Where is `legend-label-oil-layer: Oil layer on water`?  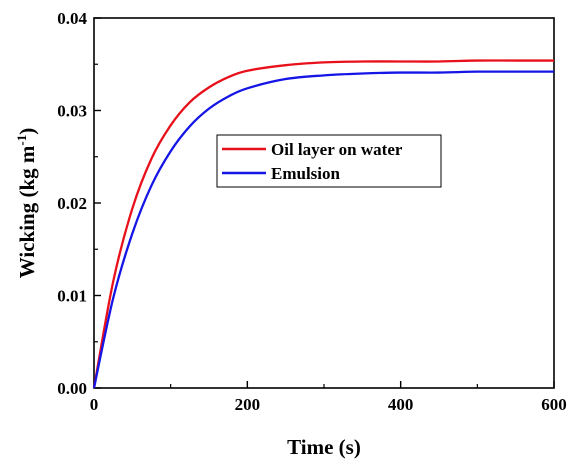 legend-label-oil-layer: Oil layer on water is located at coordinates (337, 149).